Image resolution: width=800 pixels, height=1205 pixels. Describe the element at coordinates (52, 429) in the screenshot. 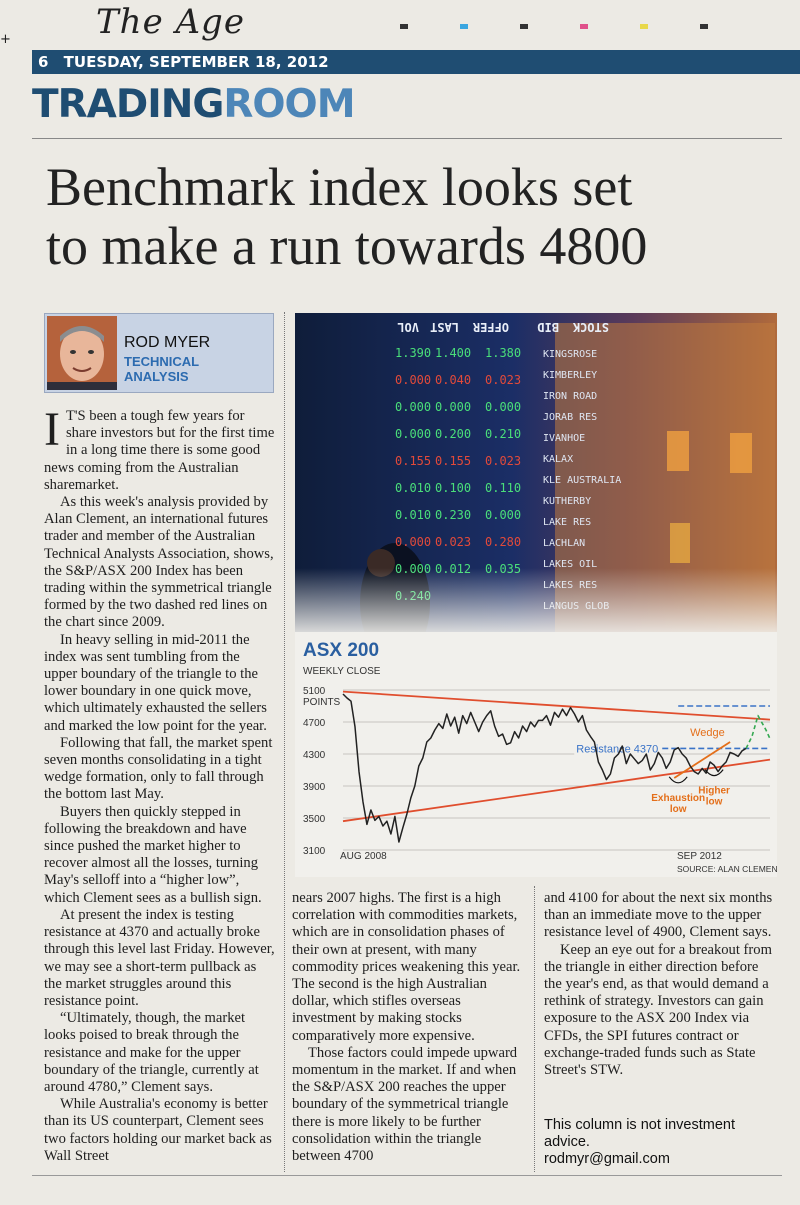

I see `drop-cap: I` at that location.